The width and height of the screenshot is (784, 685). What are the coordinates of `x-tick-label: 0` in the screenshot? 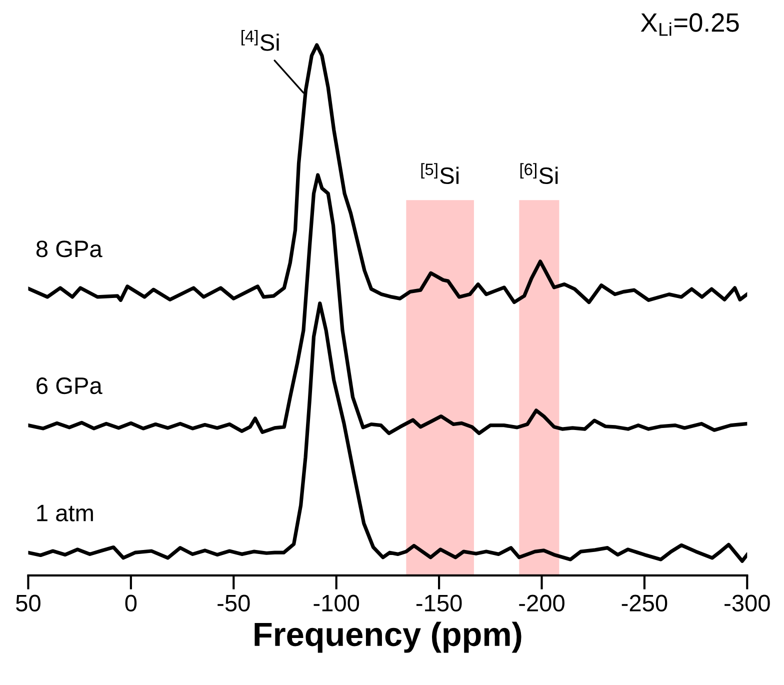 It's located at (131, 603).